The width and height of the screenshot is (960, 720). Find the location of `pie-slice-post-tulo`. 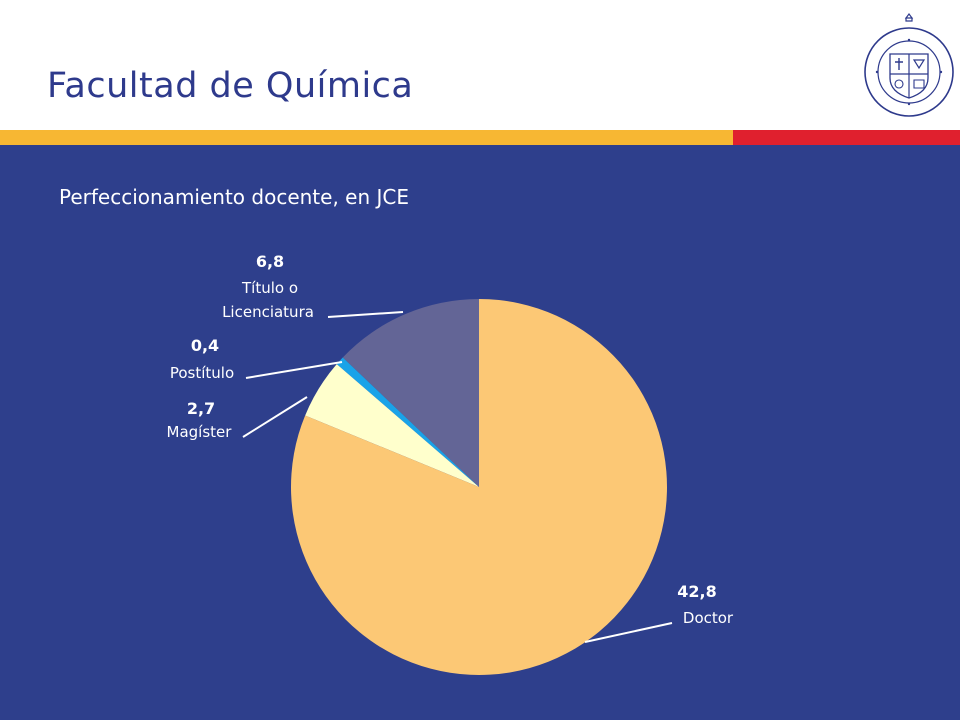

pie-slice-post-tulo is located at coordinates (407, 422).